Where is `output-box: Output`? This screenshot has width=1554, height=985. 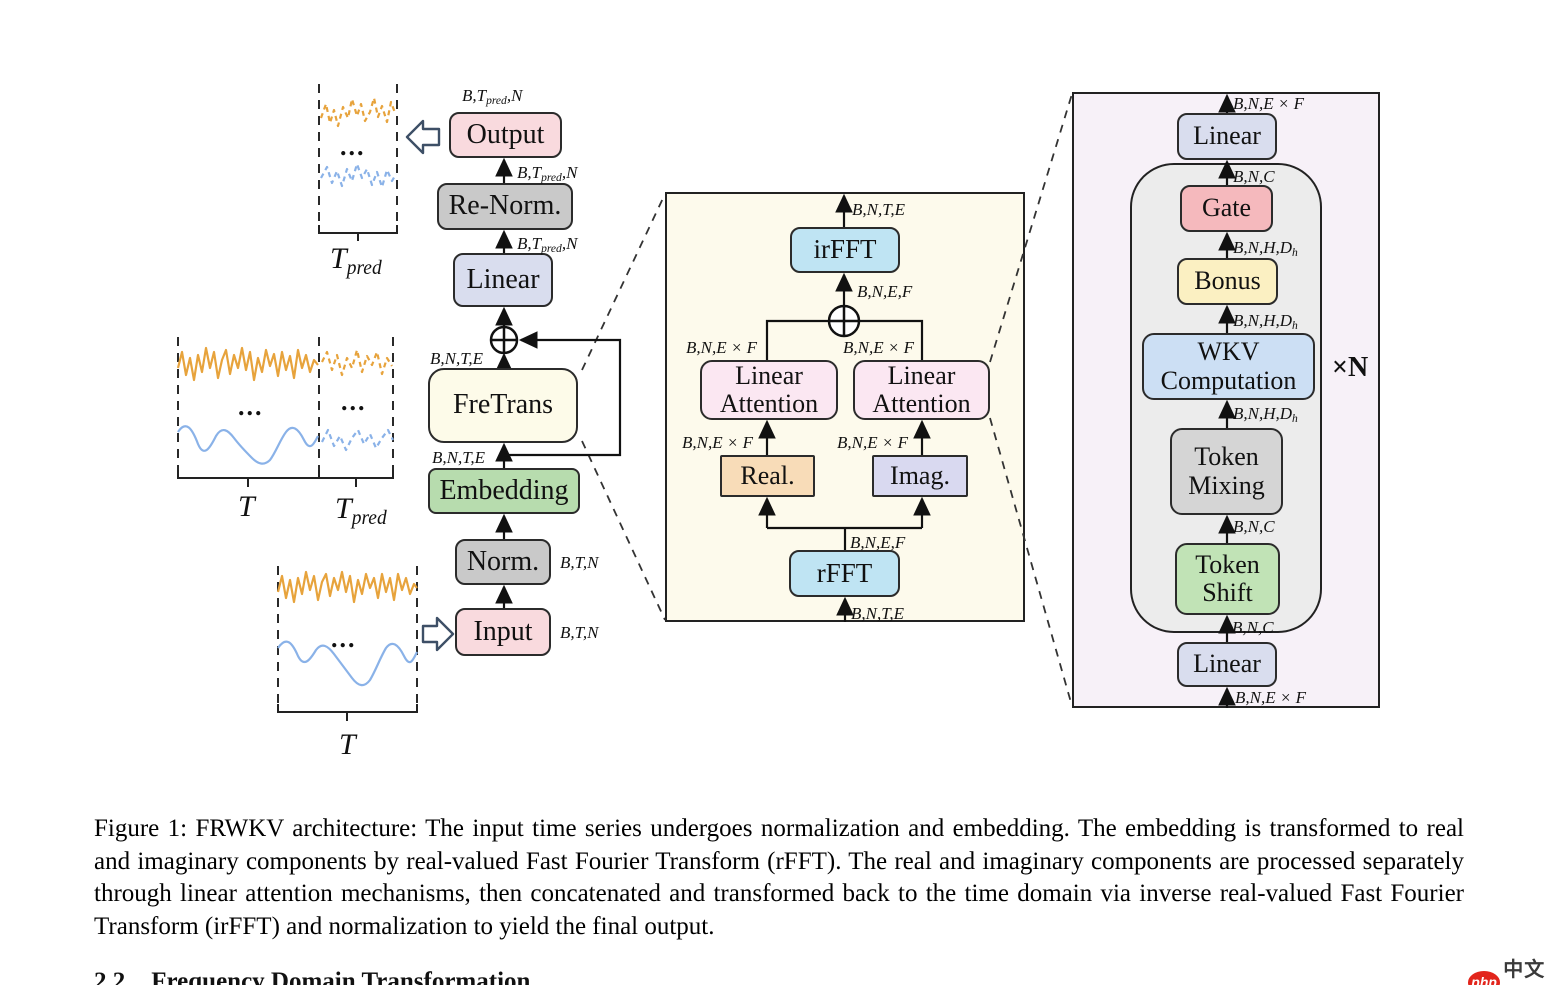
output-box: Output is located at coordinates (505, 135).